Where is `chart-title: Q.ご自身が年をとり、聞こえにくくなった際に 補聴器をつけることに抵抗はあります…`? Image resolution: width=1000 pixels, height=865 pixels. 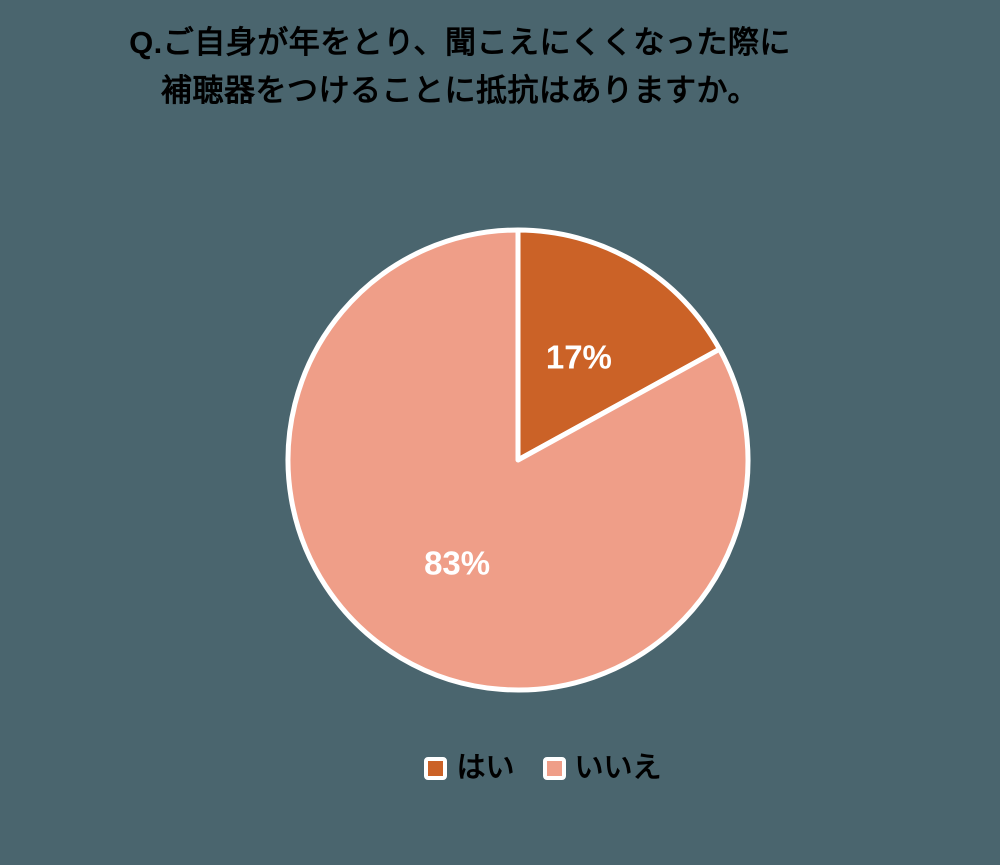
chart-title: Q.ご自身が年をとり、聞こえにくくなった際に 補聴器をつけることに抵抗はあります… is located at coordinates (460, 67).